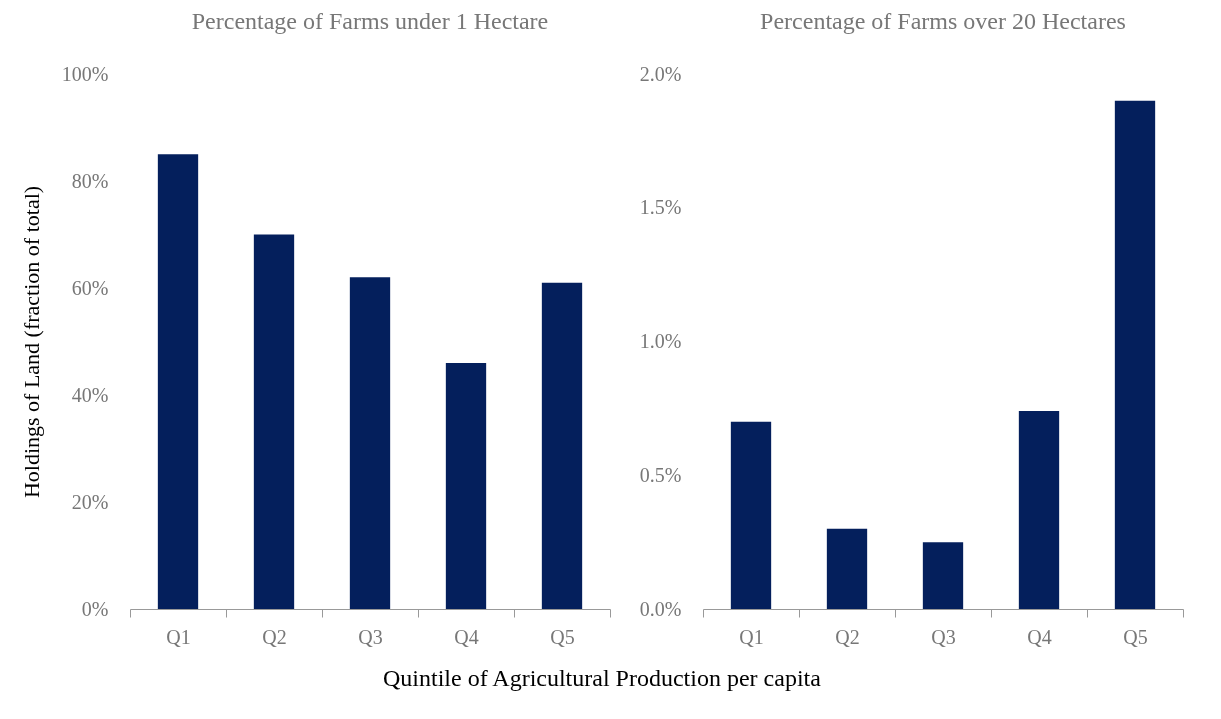  What do you see at coordinates (370, 21) in the screenshot?
I see `chart-title: Percentage of Farms under 1 Hectare` at bounding box center [370, 21].